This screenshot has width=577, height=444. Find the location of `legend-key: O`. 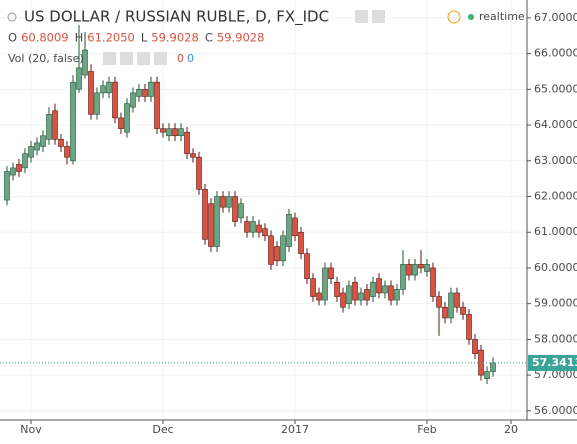

legend-key: O is located at coordinates (12, 38).